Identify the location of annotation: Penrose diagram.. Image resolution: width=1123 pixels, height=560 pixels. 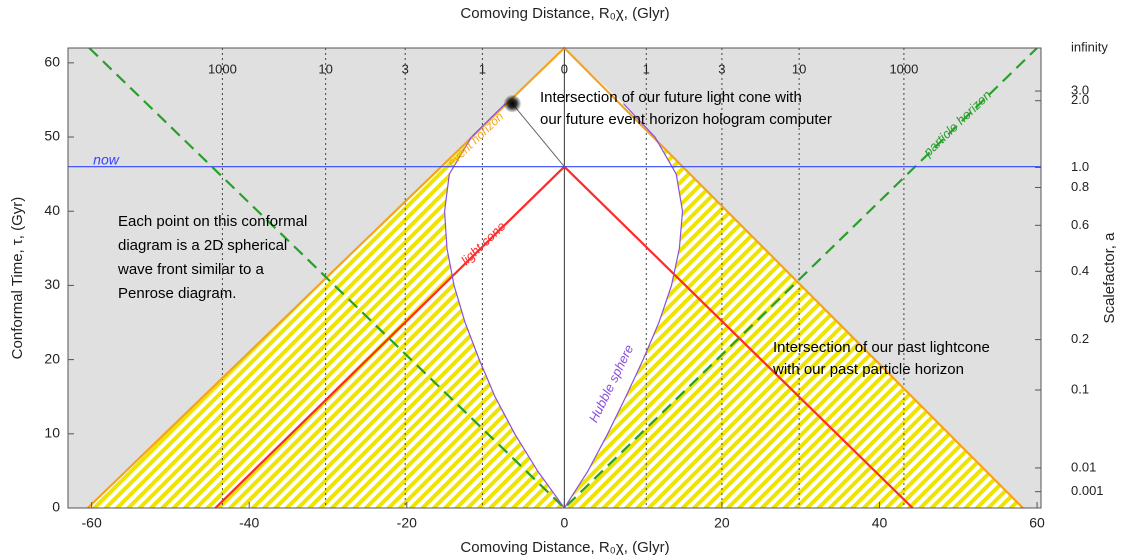
(177, 293).